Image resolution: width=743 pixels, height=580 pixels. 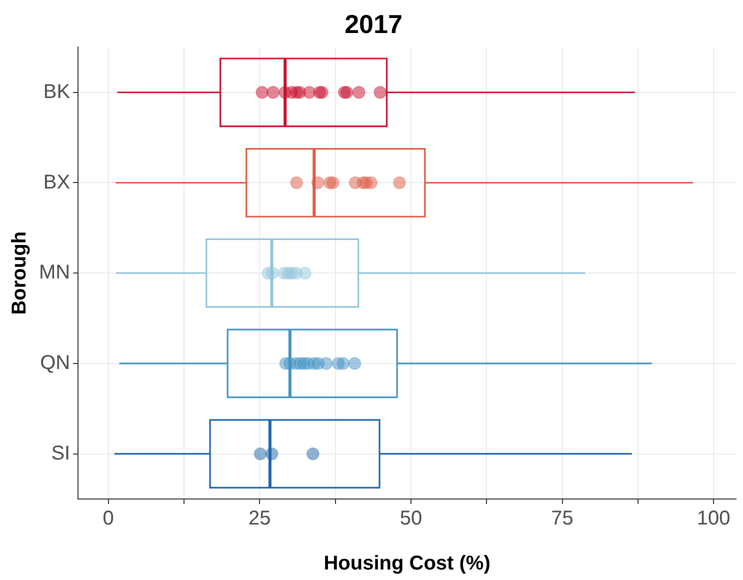 I want to click on y-tick-label: SI, so click(x=60, y=453).